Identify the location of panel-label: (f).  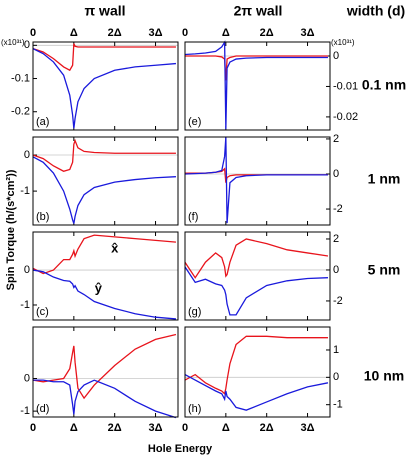
(193, 217).